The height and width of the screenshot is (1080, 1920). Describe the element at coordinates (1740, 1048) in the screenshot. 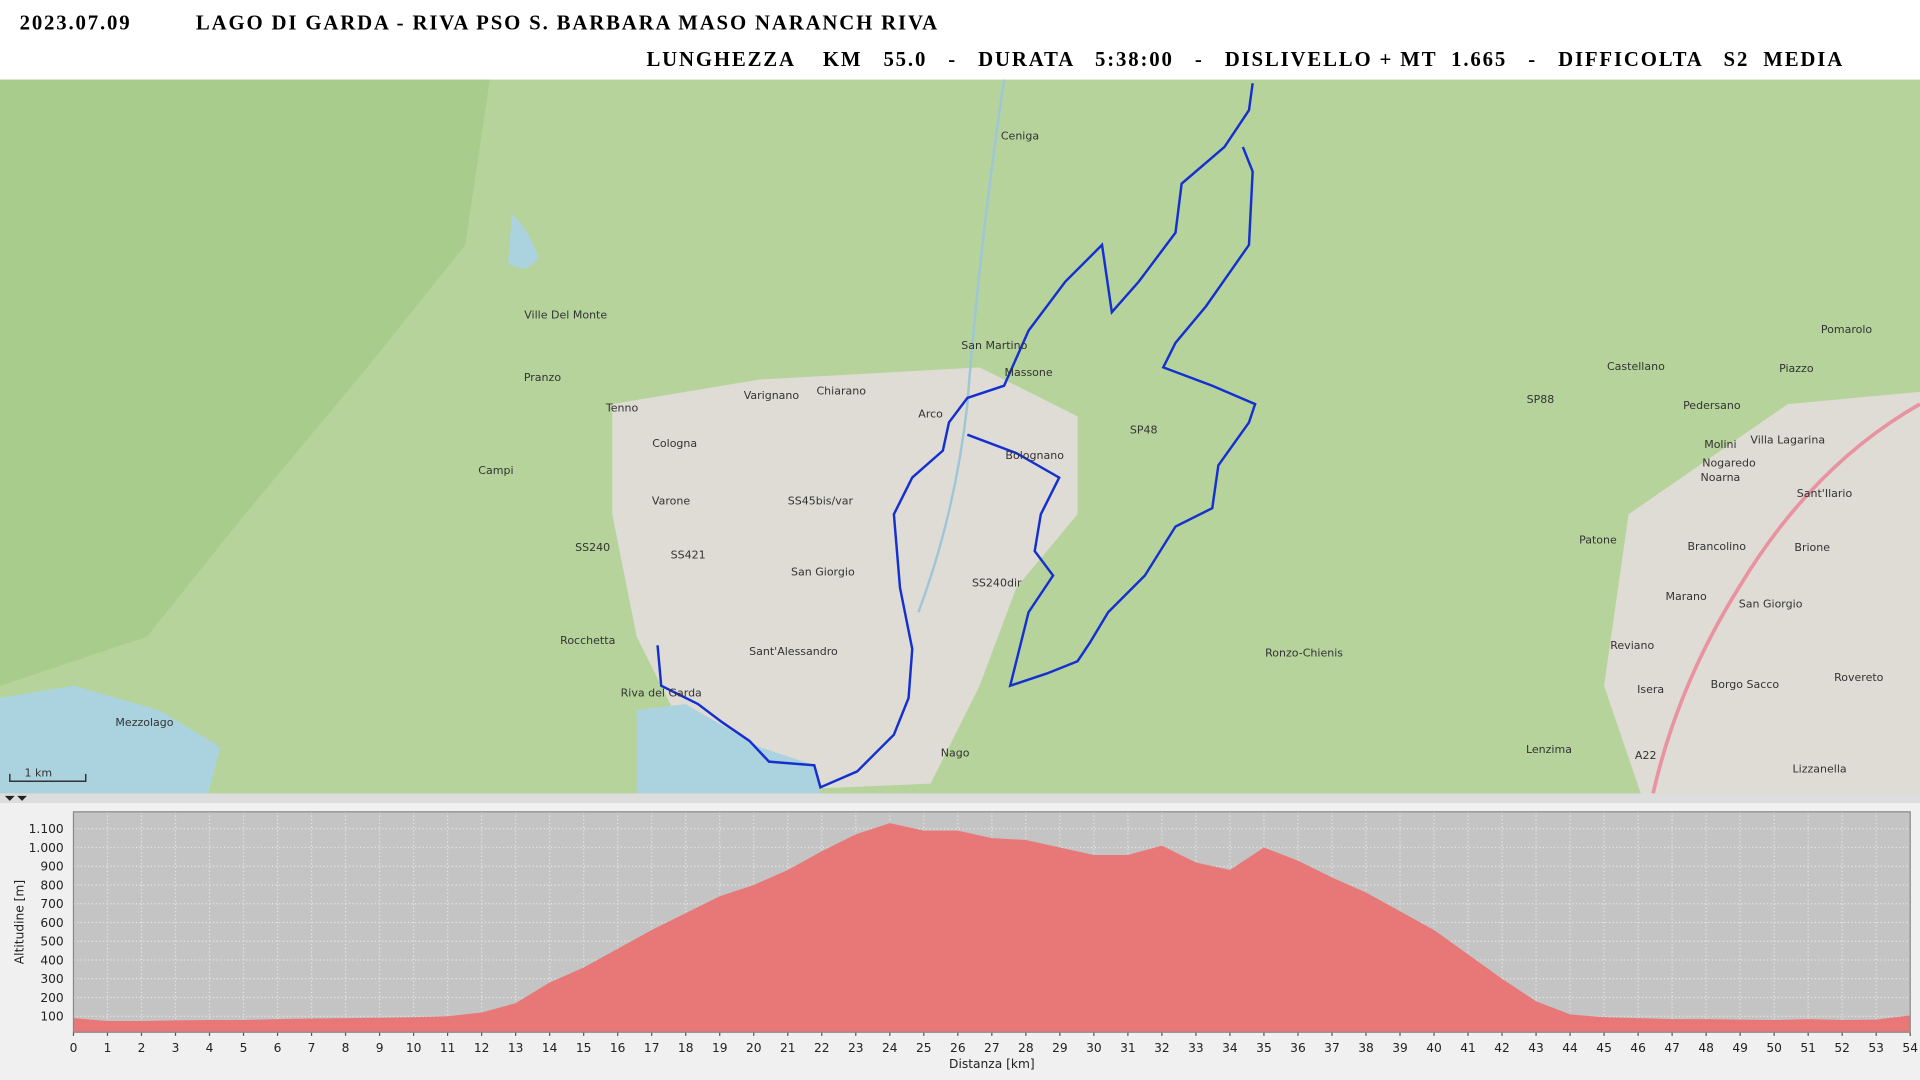

I see `x-tick-label: 49` at that location.